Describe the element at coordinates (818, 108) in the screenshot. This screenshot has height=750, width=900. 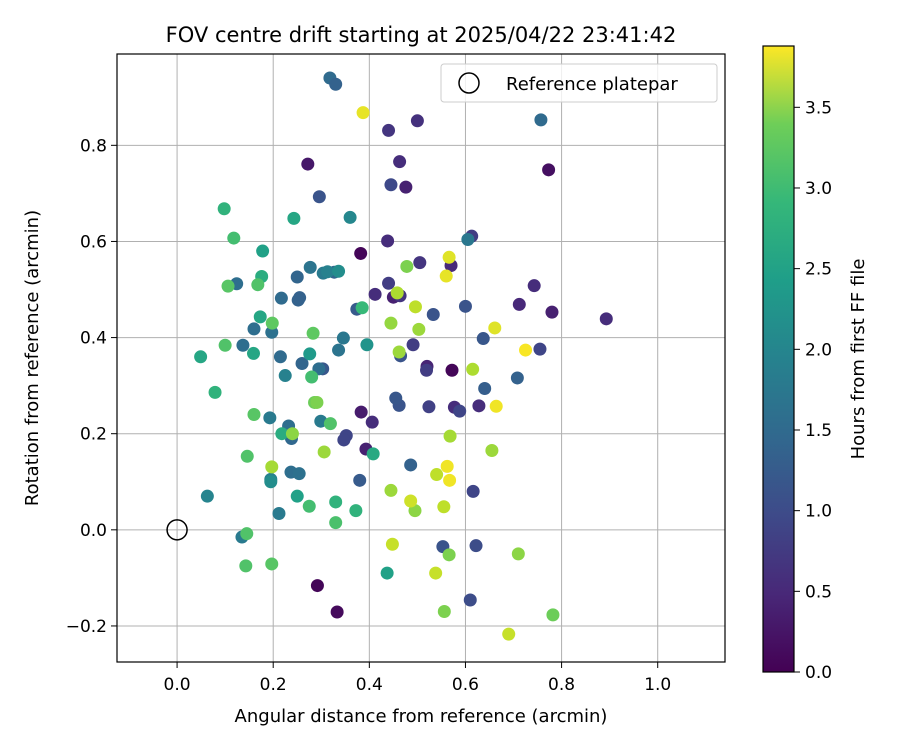
I see `colorbar-tick-label: 3.5` at that location.